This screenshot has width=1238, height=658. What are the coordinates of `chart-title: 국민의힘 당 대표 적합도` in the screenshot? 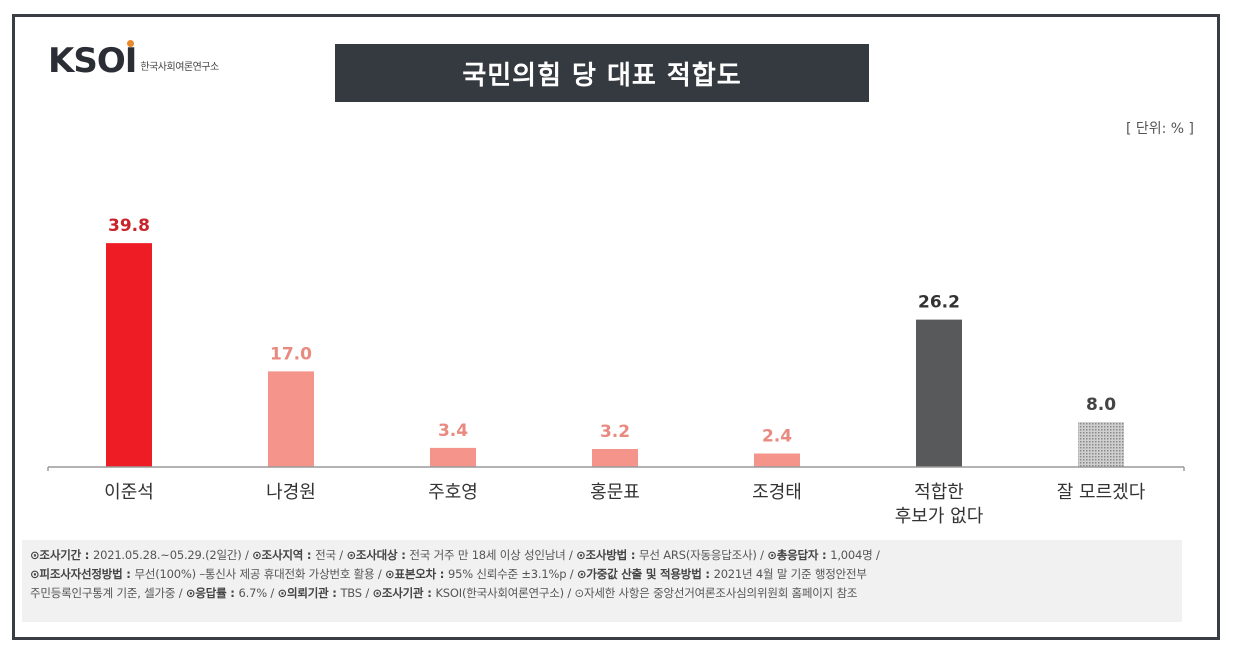 It's located at (602, 75).